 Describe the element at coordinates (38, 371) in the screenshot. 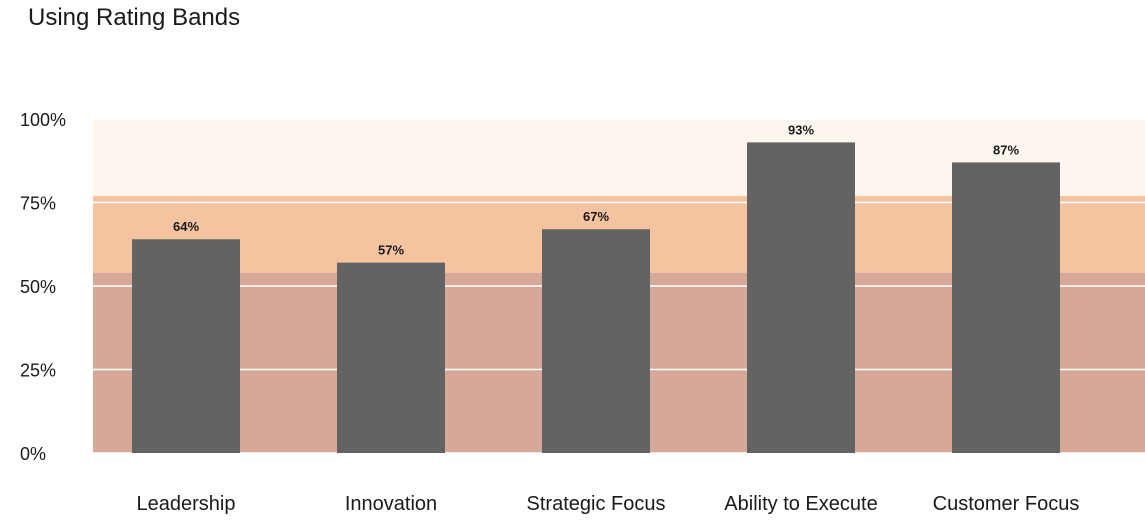

I see `y-tick-label: 25%` at that location.